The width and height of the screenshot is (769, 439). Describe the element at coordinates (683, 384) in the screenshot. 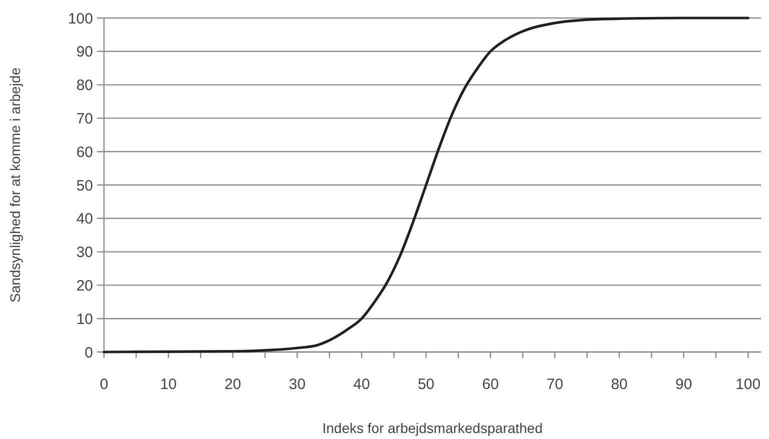

I see `x-tick-label: 90` at that location.